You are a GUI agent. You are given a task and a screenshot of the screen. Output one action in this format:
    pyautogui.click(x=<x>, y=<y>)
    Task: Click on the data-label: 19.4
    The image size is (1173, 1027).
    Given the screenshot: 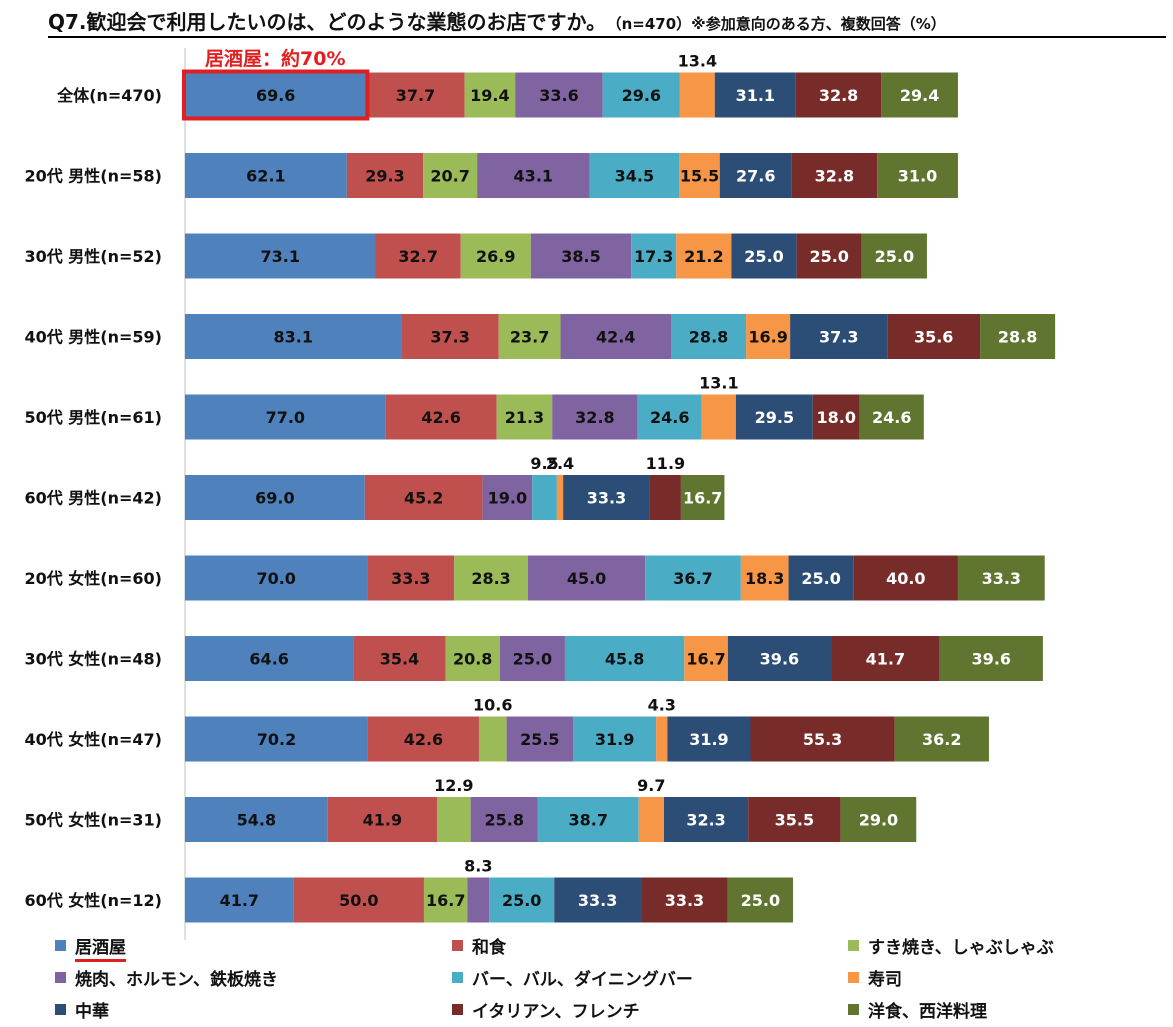 What is the action you would take?
    pyautogui.click(x=489, y=95)
    